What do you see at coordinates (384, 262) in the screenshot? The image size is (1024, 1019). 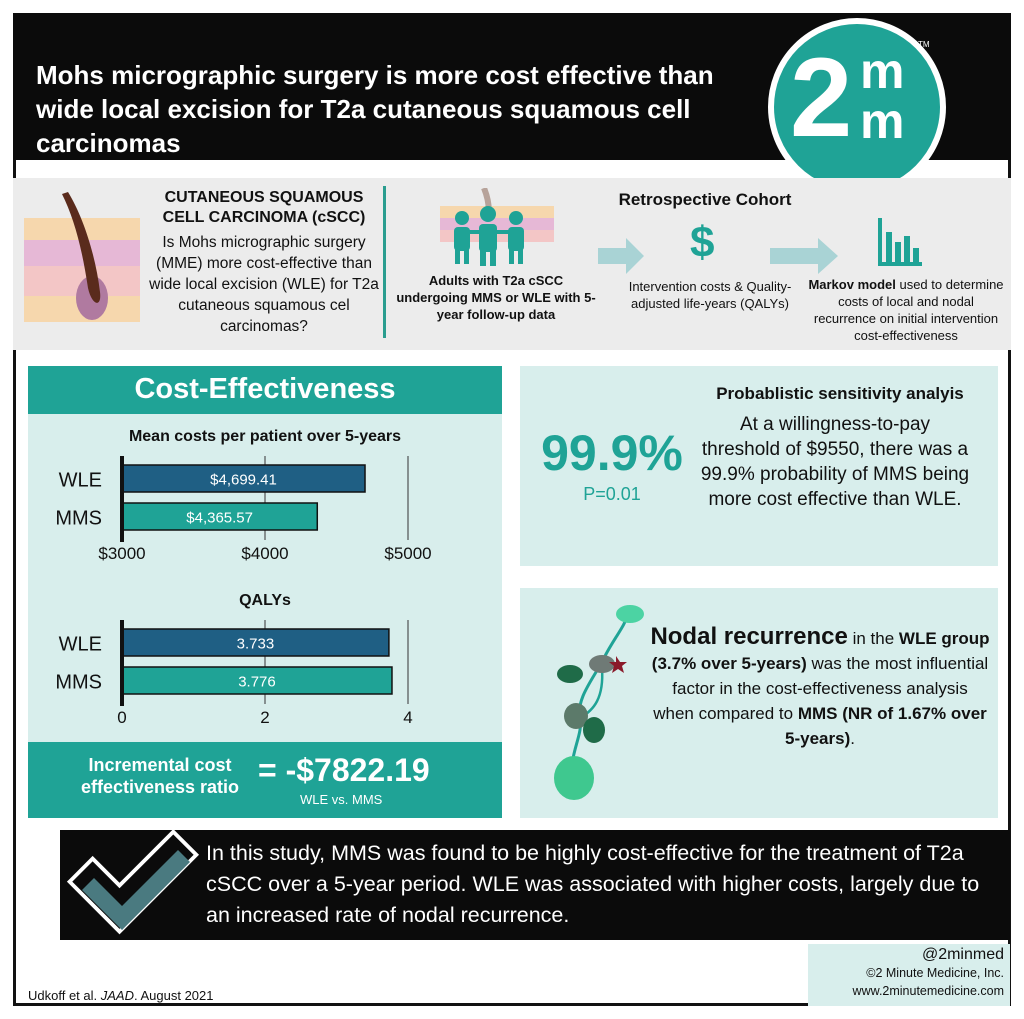 I see `overview-divider` at bounding box center [384, 262].